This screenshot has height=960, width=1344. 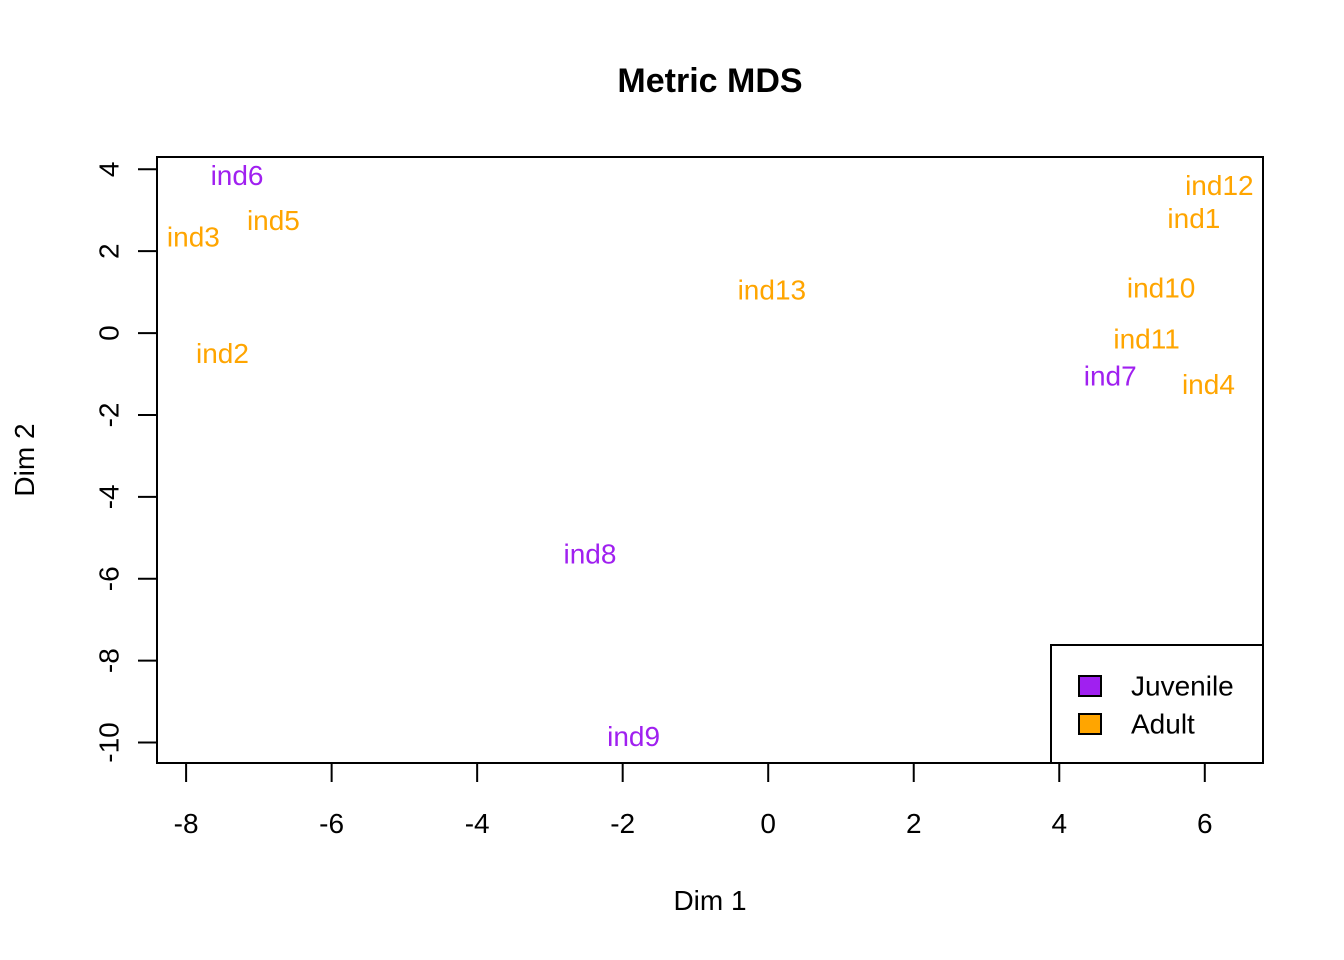 What do you see at coordinates (768, 823) in the screenshot?
I see `x-tick-label: 0` at bounding box center [768, 823].